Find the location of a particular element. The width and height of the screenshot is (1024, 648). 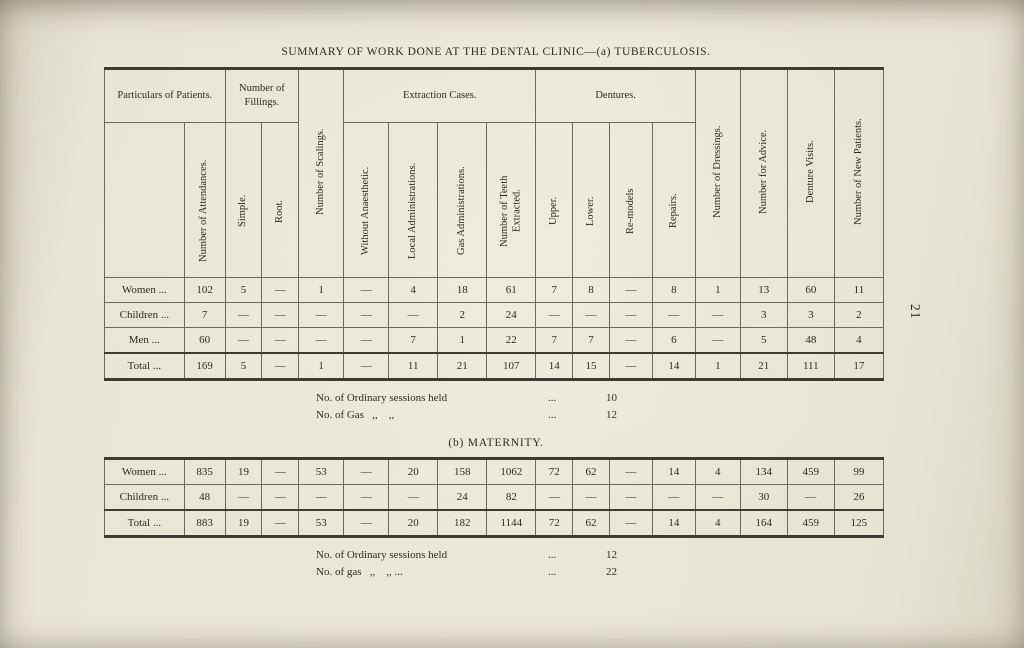

col-header-new-patients: Number of New Patients. is located at coordinates (859, 173).